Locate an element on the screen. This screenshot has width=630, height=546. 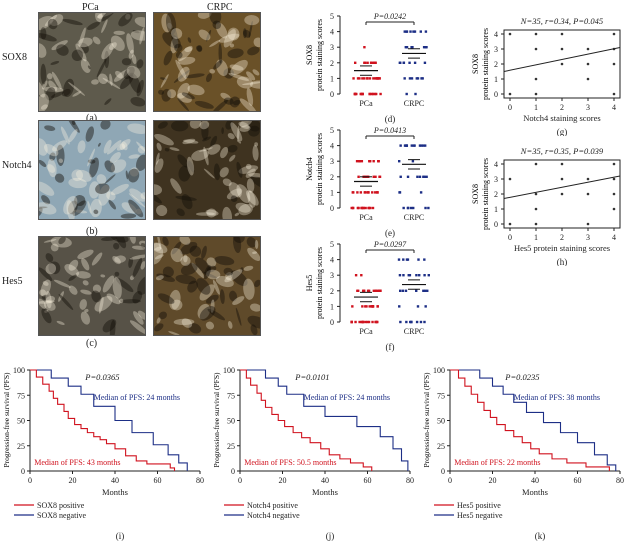
x-tick-label: 20 is located at coordinates (283, 480).